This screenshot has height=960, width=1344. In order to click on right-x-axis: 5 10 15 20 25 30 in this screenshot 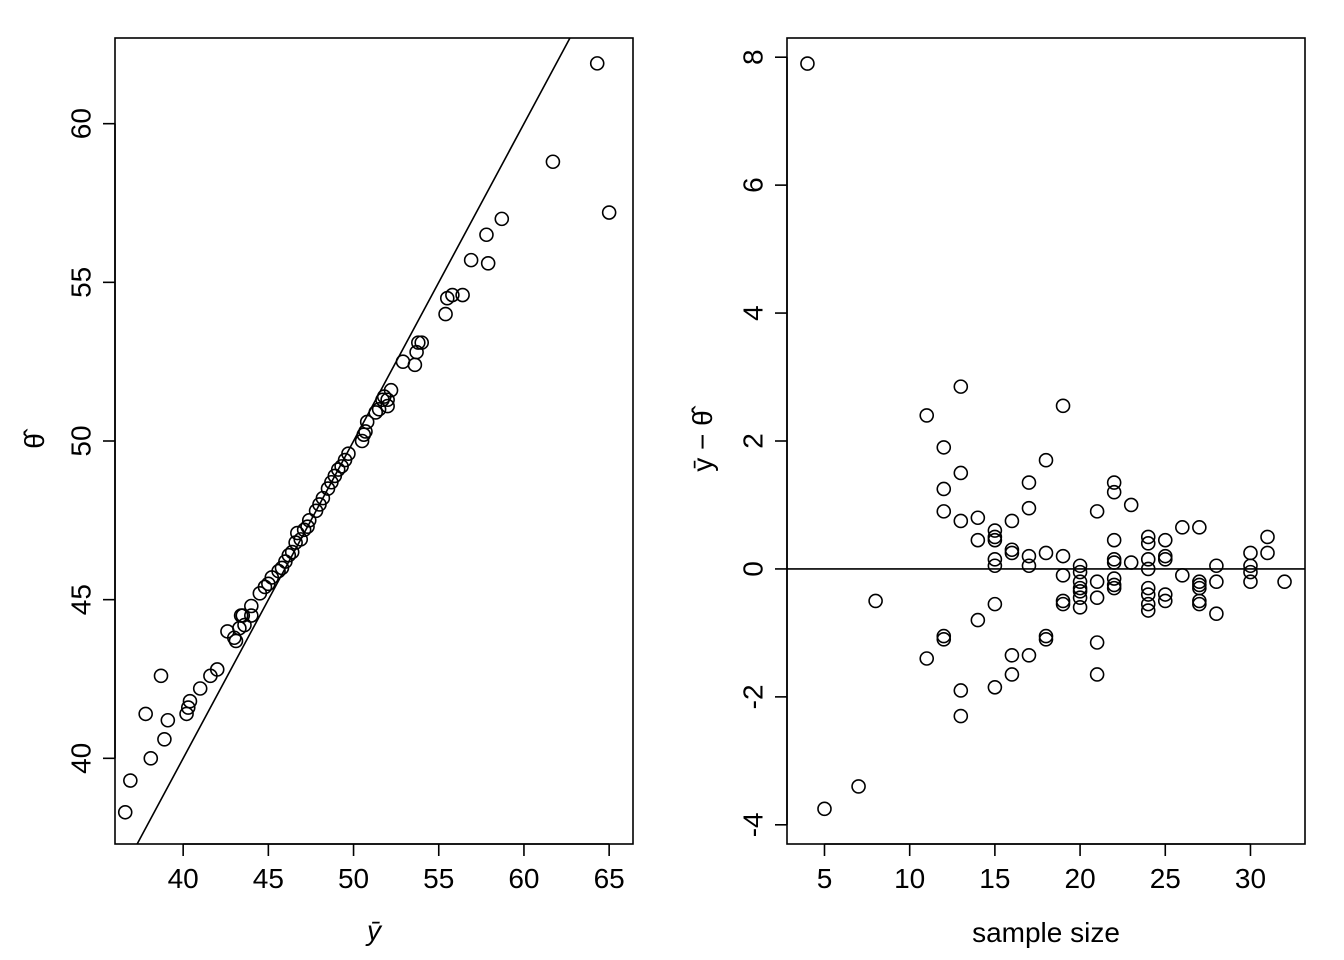, I will do `click(1041, 868)`.